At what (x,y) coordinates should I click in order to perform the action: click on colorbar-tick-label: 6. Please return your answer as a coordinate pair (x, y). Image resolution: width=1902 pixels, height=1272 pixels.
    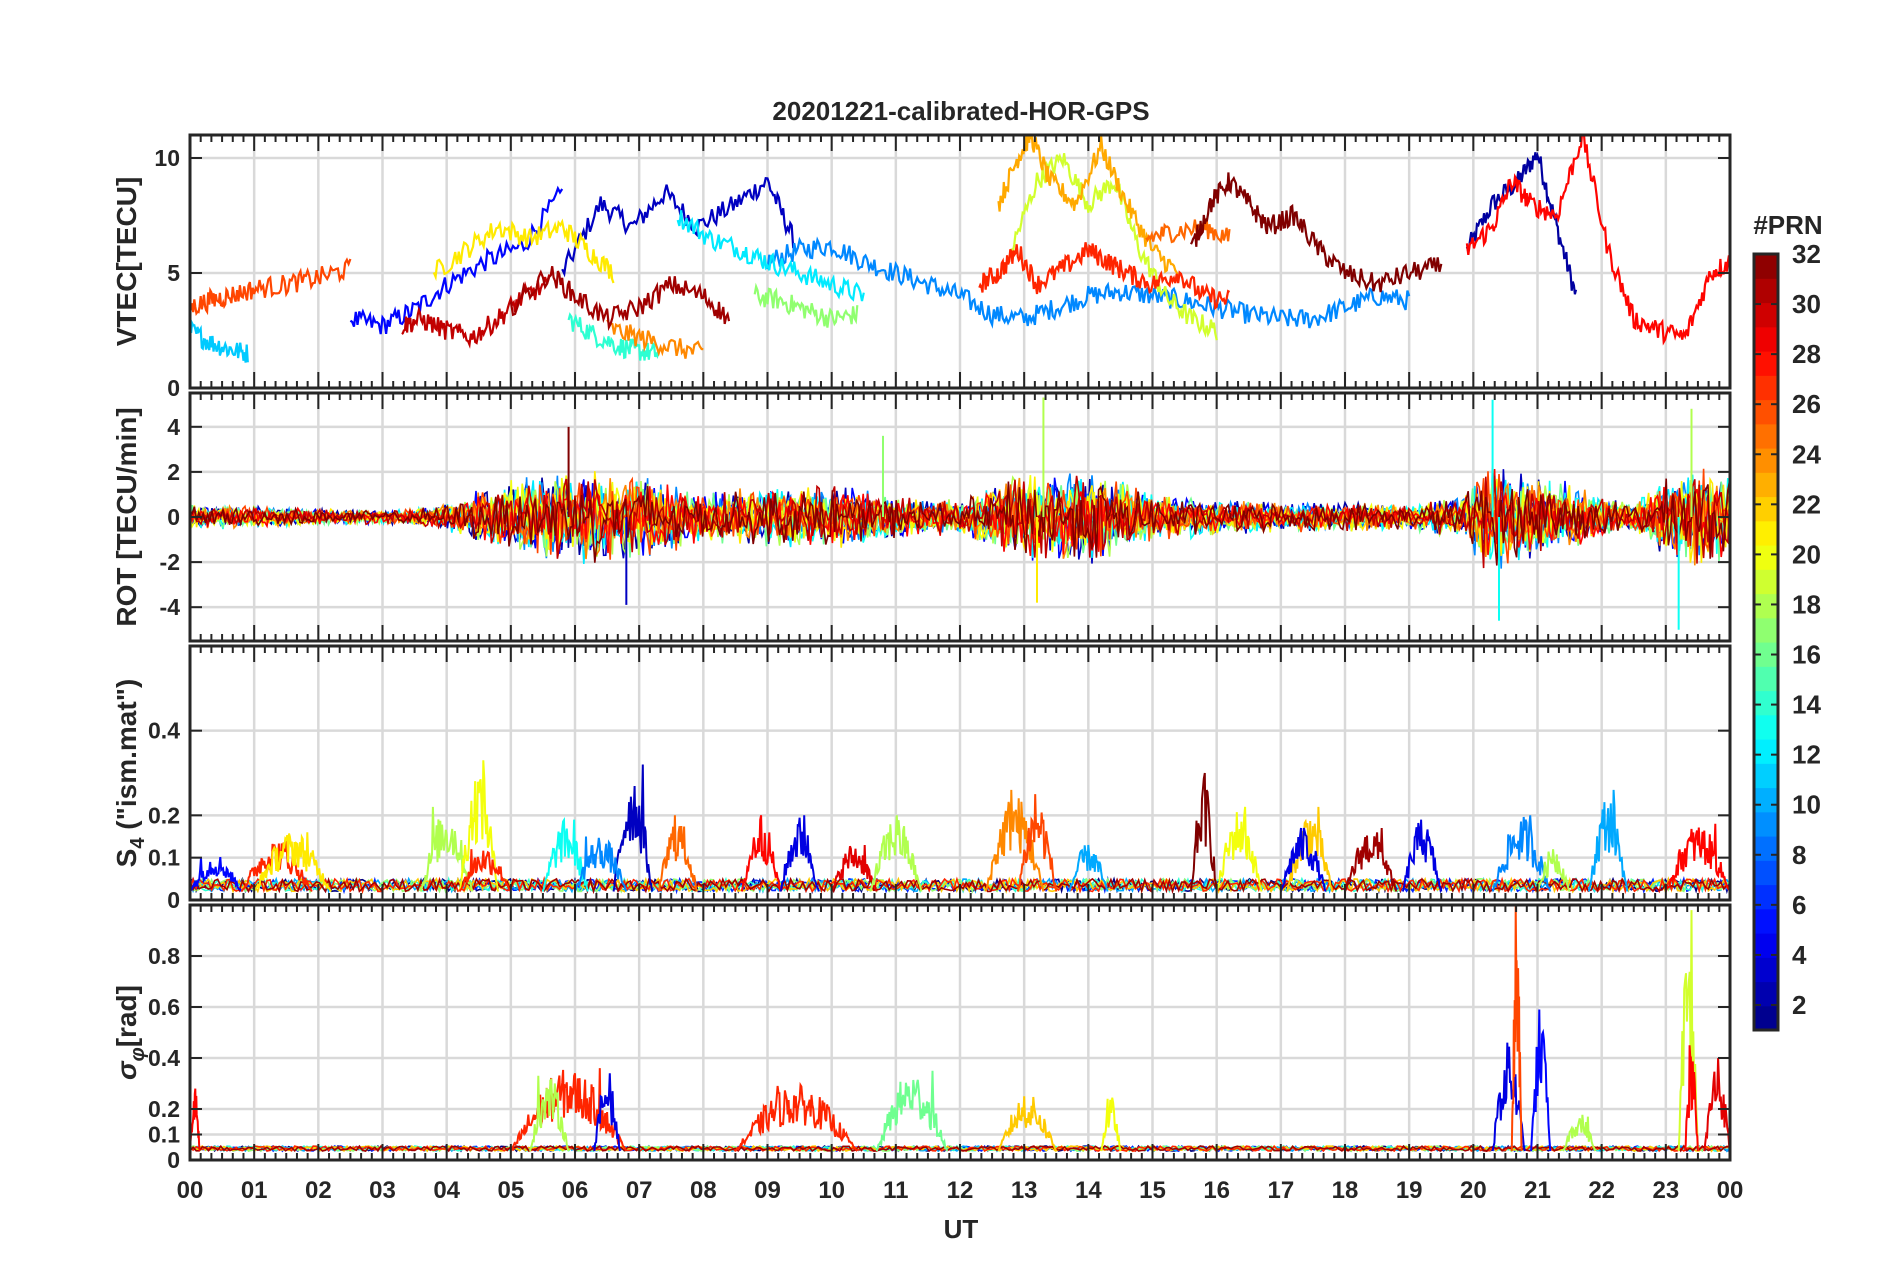
    Looking at the image, I should click on (1799, 905).